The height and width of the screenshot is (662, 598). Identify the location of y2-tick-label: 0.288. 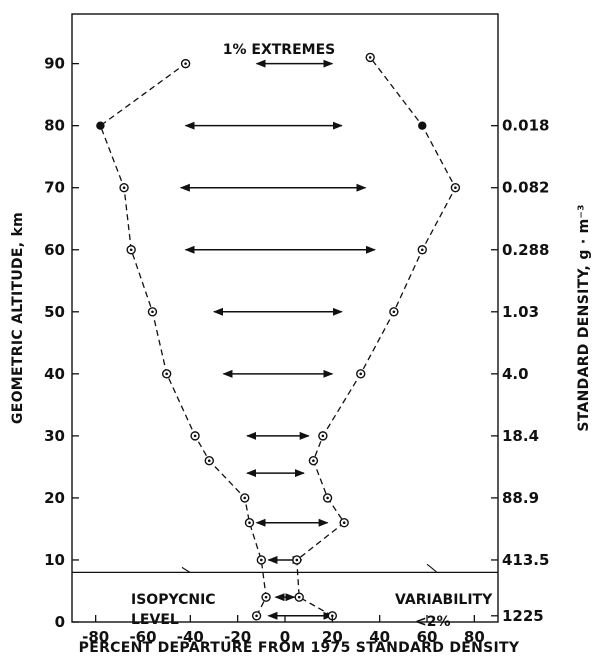
(525, 250).